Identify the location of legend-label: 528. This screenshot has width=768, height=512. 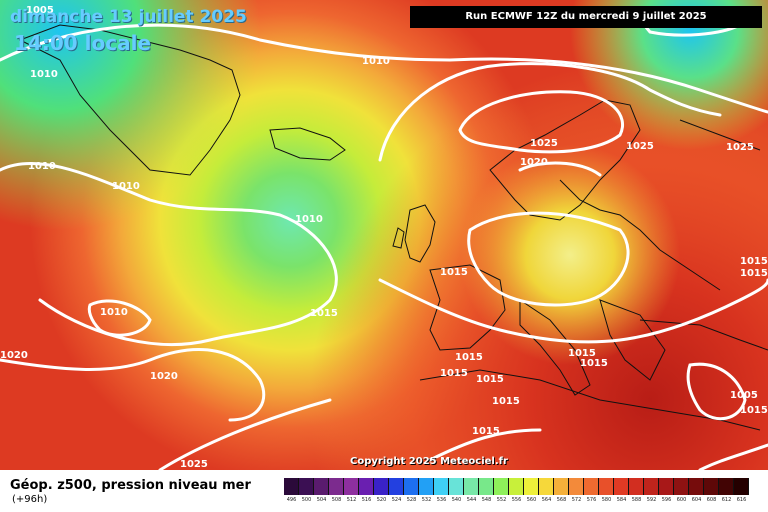
(411, 500).